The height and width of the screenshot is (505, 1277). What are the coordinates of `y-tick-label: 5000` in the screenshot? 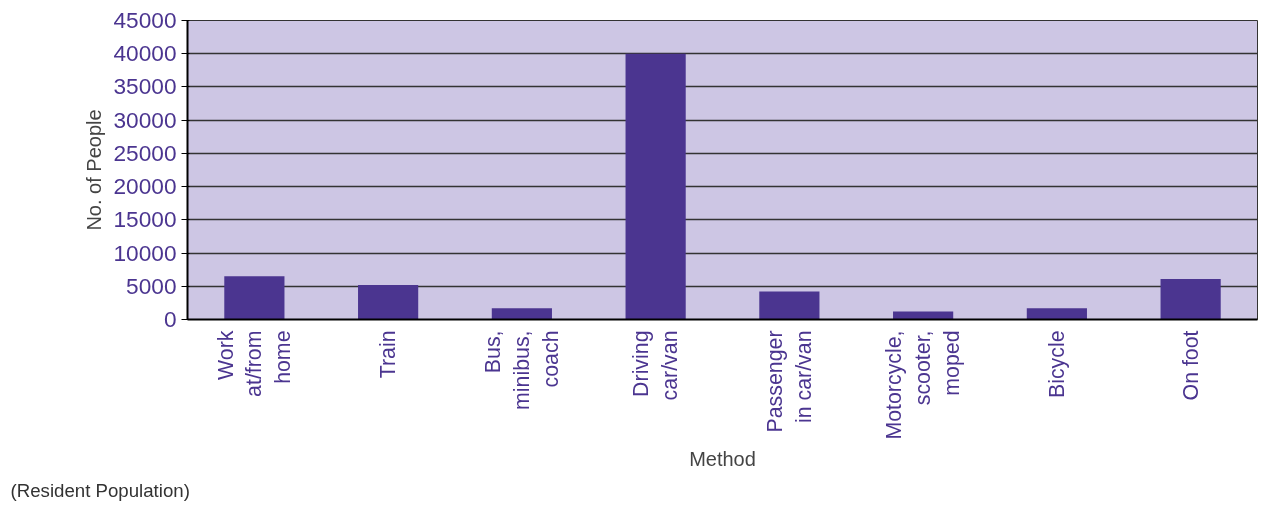 It's located at (151, 285).